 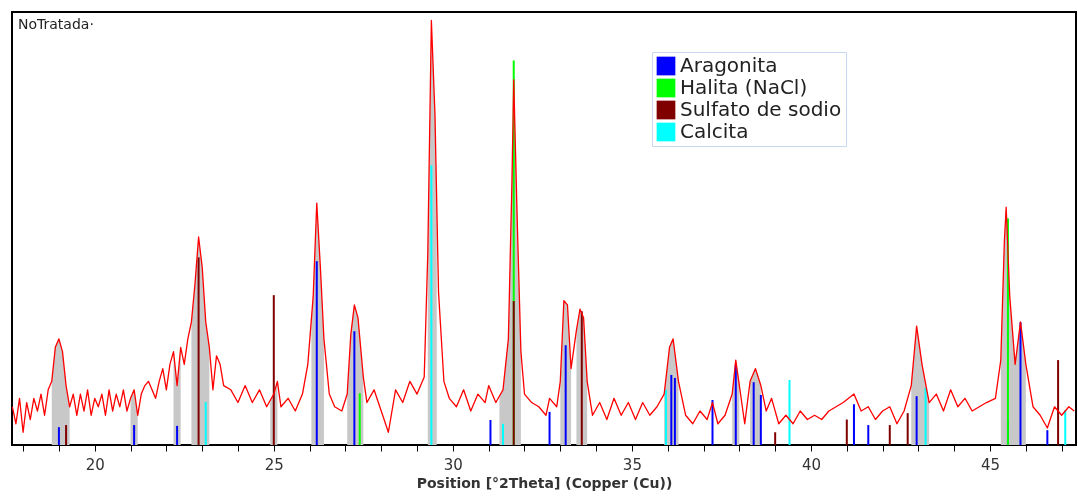 What do you see at coordinates (453, 464) in the screenshot?
I see `x-tick-label: 30` at bounding box center [453, 464].